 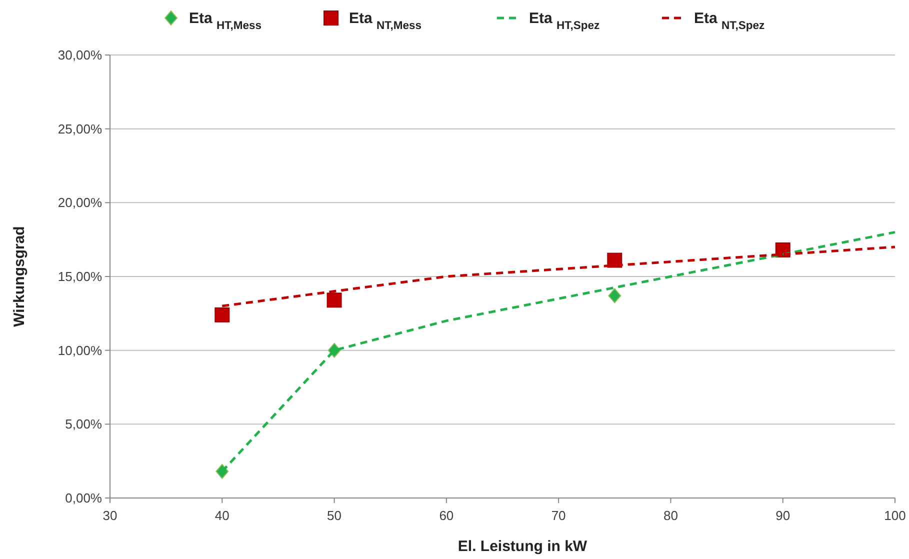 What do you see at coordinates (80, 202) in the screenshot?
I see `y-tick-label: 20,00%` at bounding box center [80, 202].